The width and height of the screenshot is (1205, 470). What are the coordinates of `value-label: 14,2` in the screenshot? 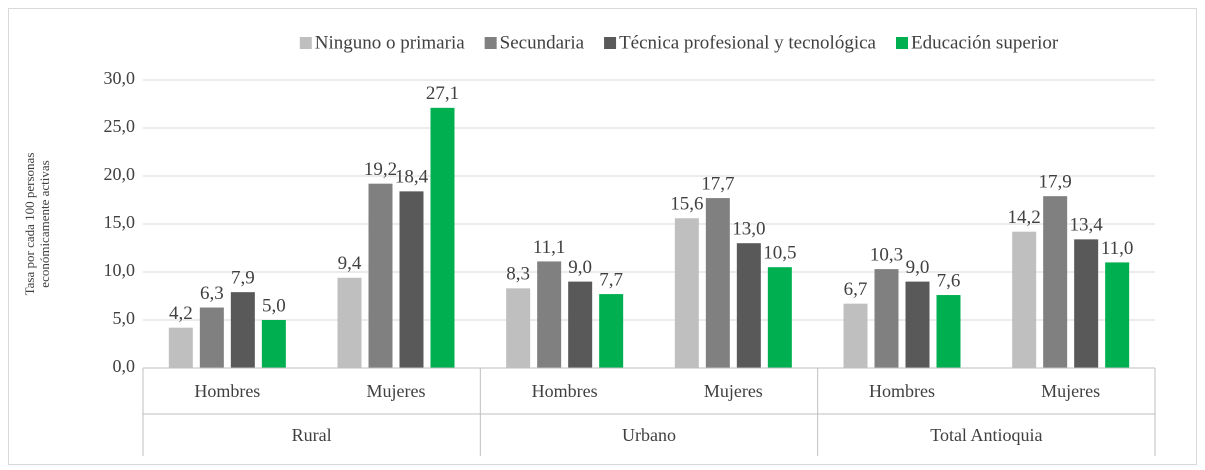 It's located at (1024, 217).